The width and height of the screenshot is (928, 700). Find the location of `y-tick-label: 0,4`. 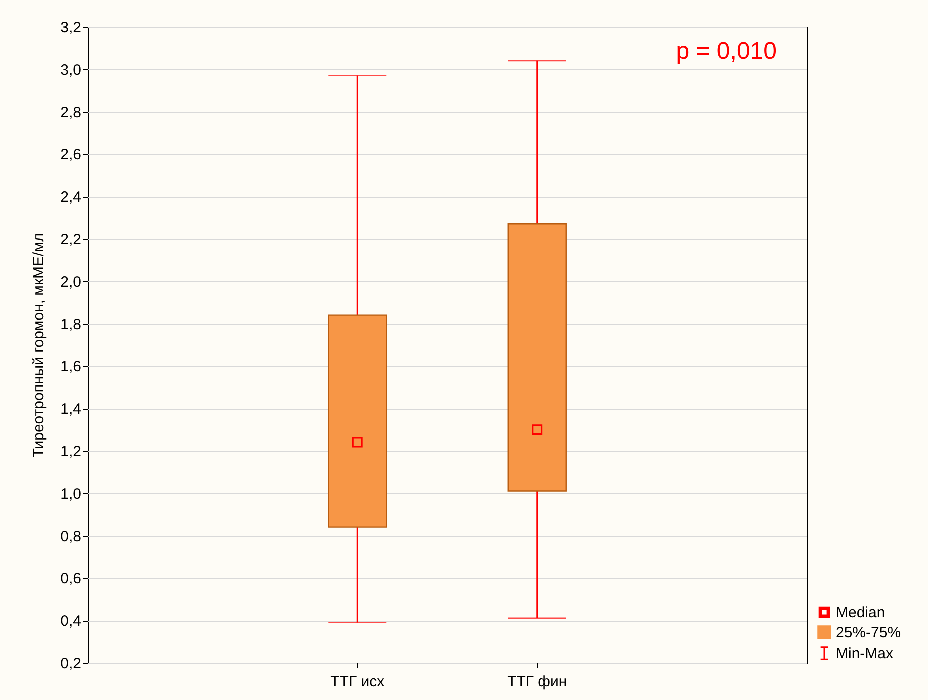

y-tick-label: 0,4 is located at coordinates (71, 621).